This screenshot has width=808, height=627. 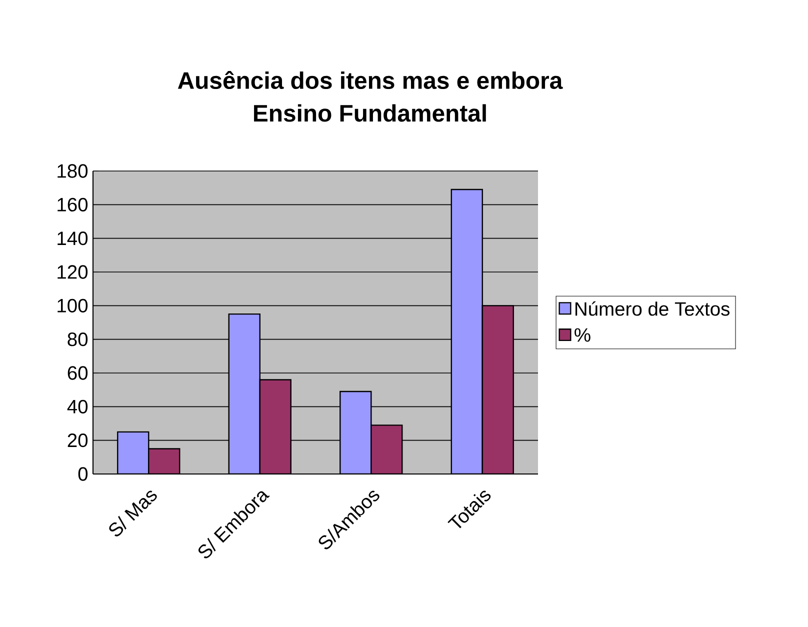 I want to click on y-tick-label: 80, so click(x=78, y=339).